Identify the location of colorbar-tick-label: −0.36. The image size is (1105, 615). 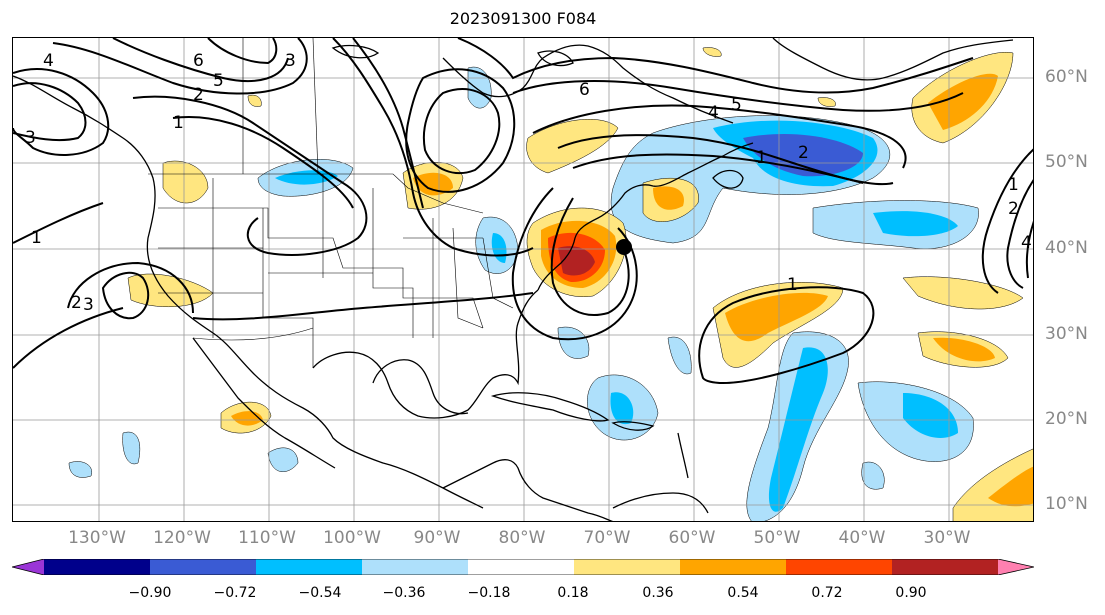
(404, 593).